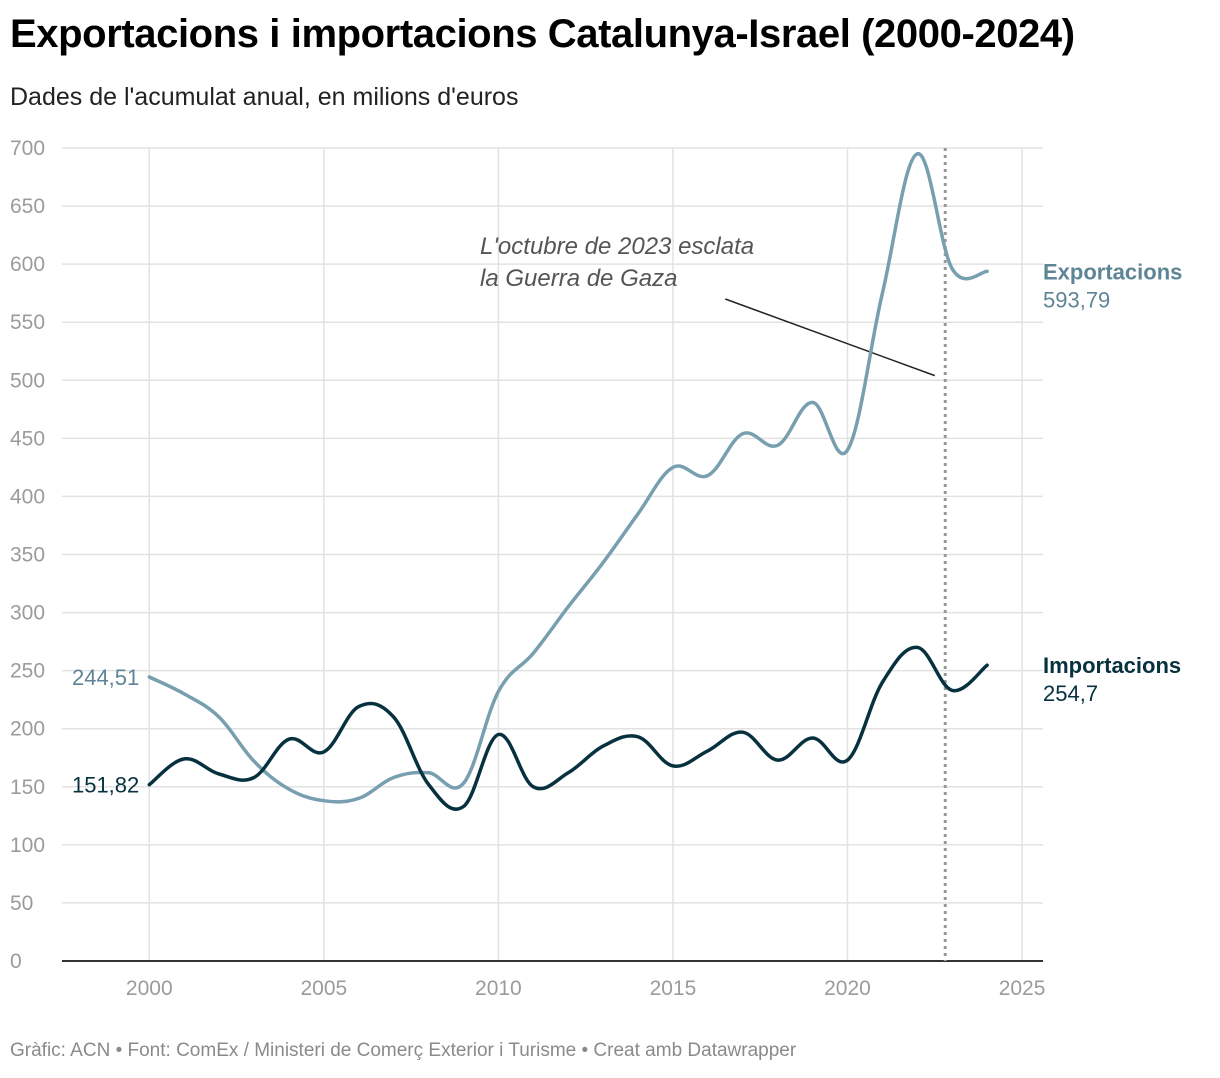  I want to click on data-point-importacions-2020, so click(847, 760).